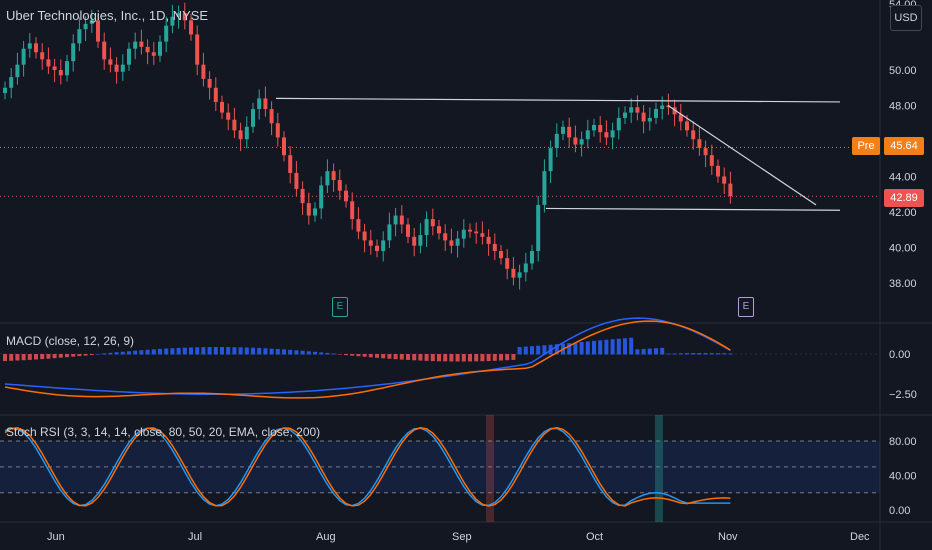 The height and width of the screenshot is (550, 932). I want to click on stoch-k-line, so click(367, 467).